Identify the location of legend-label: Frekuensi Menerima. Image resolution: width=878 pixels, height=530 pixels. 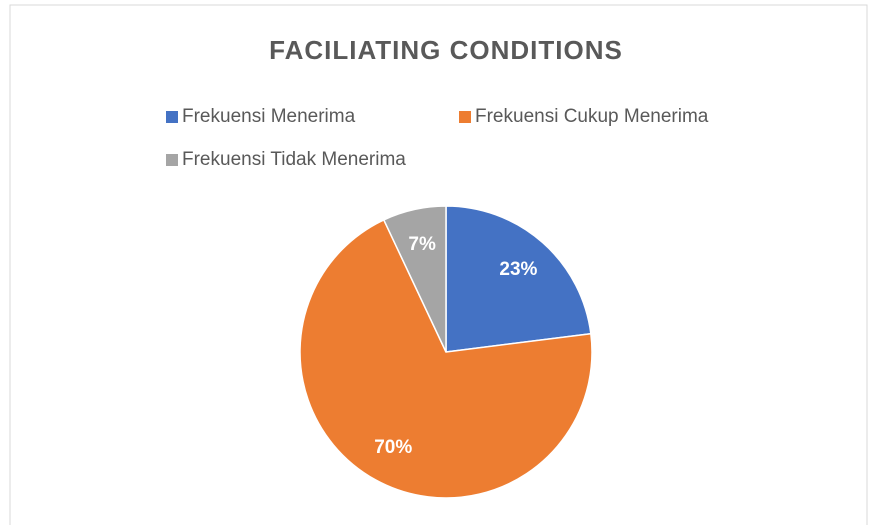
(269, 116).